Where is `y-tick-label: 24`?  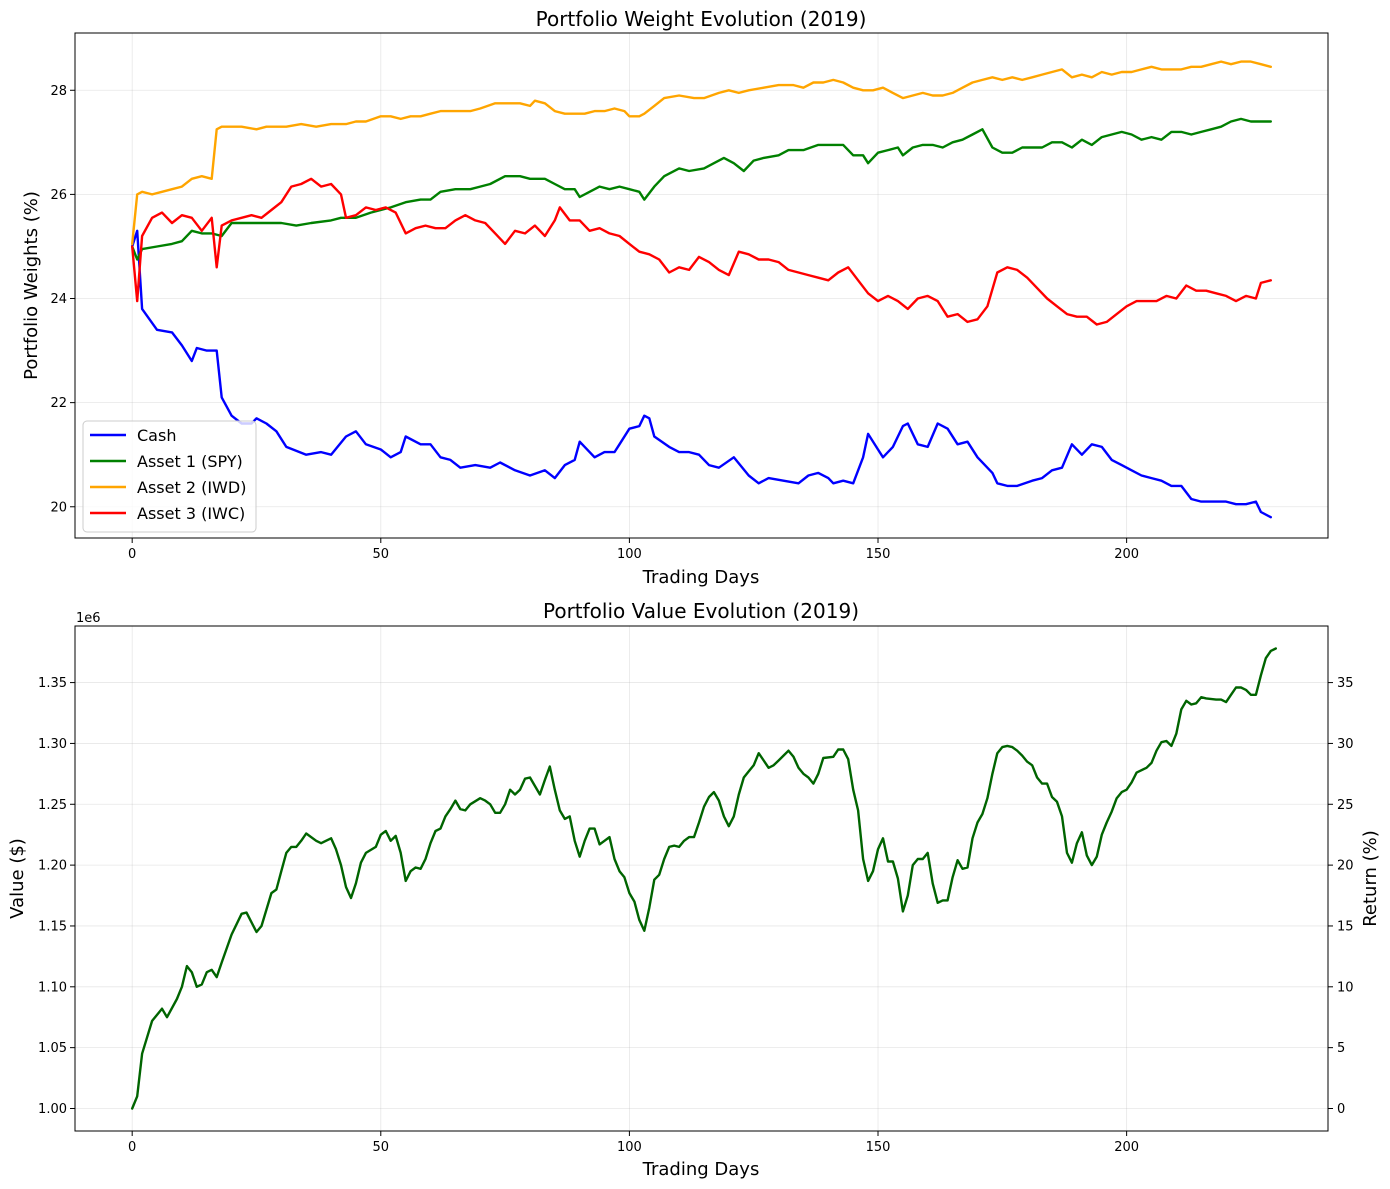 y-tick-label: 24 is located at coordinates (58, 299).